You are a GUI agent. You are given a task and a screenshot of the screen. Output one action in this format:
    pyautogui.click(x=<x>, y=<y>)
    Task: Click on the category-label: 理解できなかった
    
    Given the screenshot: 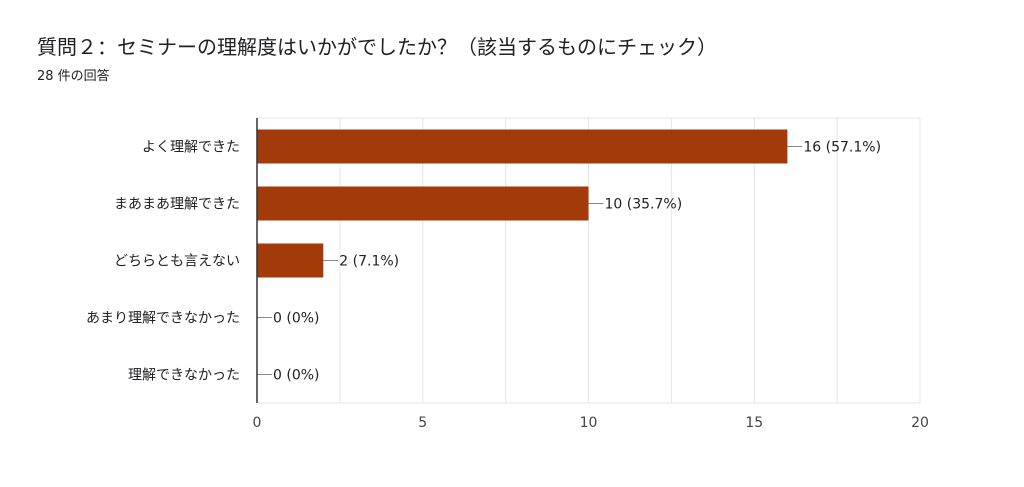 What is the action you would take?
    pyautogui.click(x=184, y=376)
    